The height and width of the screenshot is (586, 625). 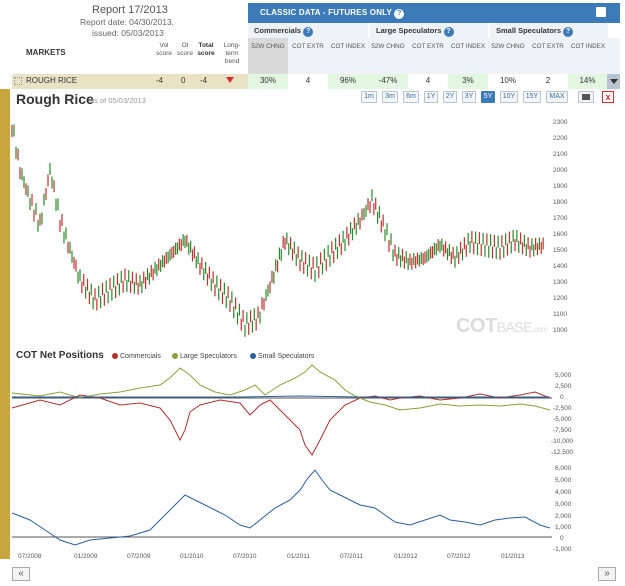 I want to click on range-button-1y: 1Y, so click(x=431, y=97).